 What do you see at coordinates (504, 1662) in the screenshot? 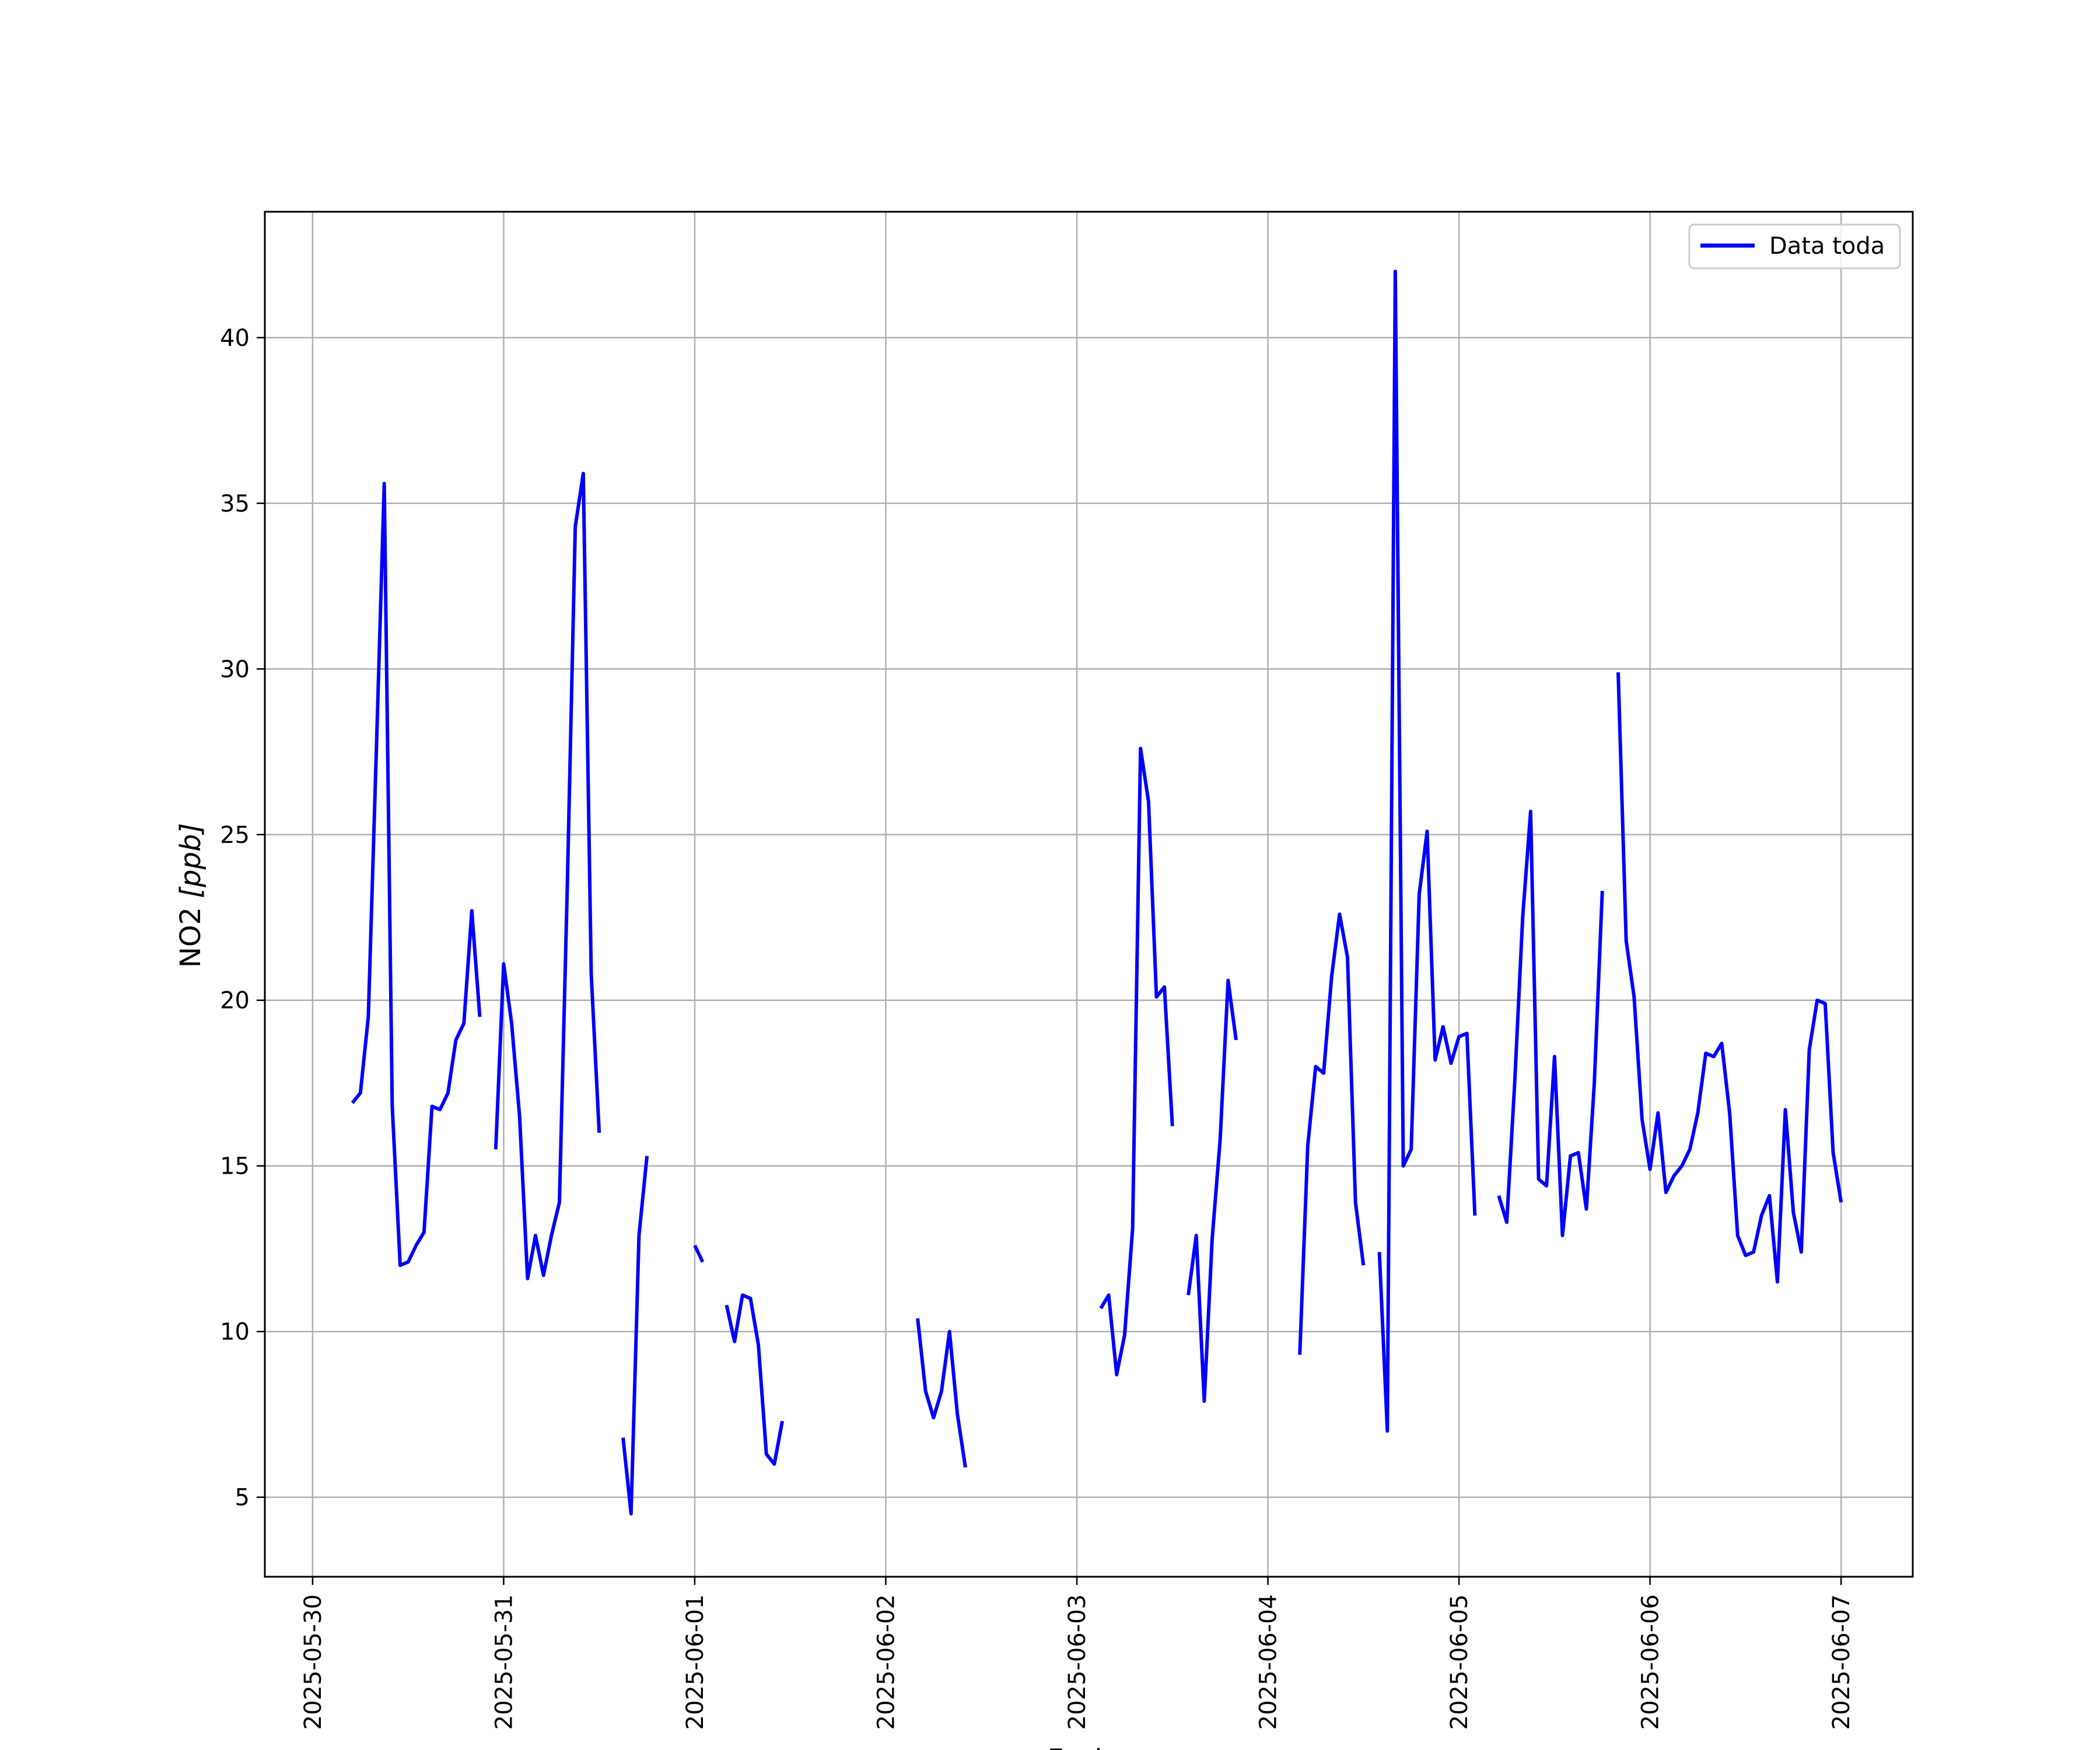
I see `x-tick-label: 2025-05-31` at bounding box center [504, 1662].